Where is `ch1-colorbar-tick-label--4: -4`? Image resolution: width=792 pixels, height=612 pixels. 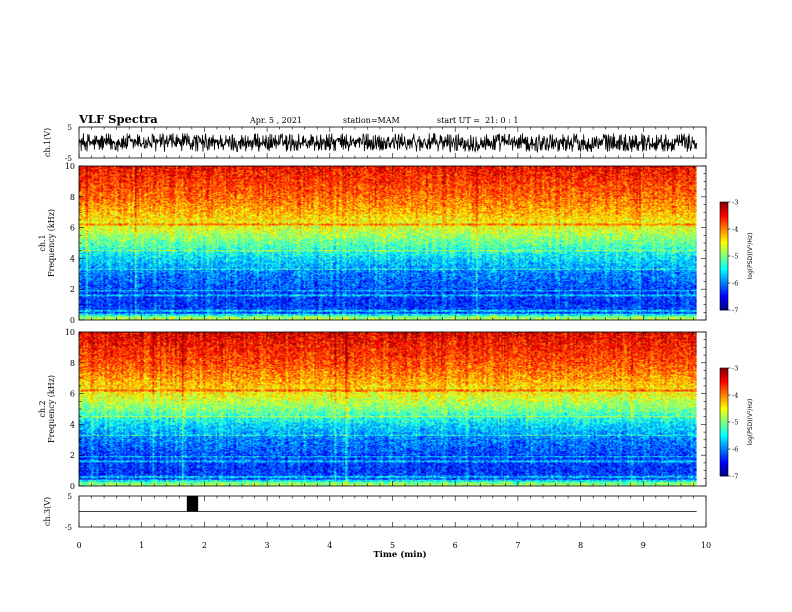 ch1-colorbar-tick-label--4: -4 is located at coordinates (735, 230).